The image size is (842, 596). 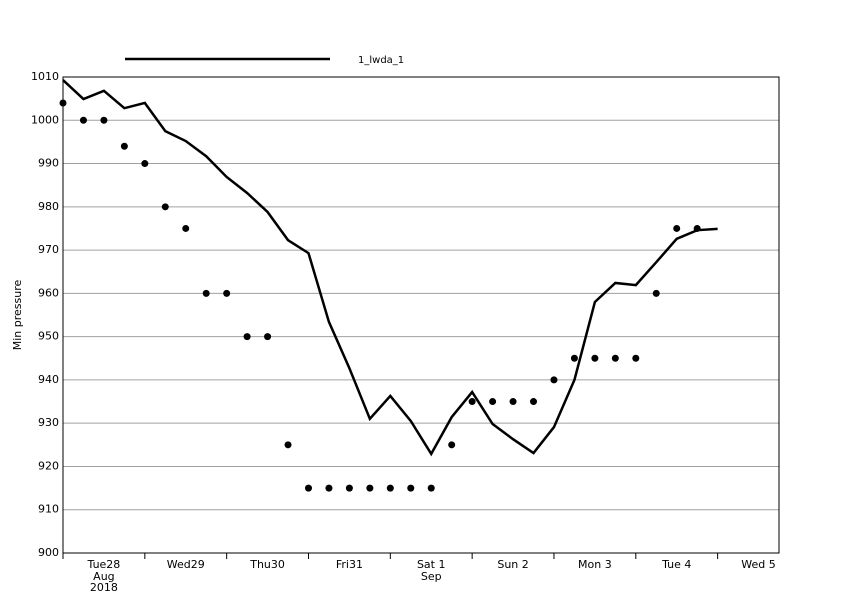 I want to click on y-tick-label: 990, so click(x=48, y=163).